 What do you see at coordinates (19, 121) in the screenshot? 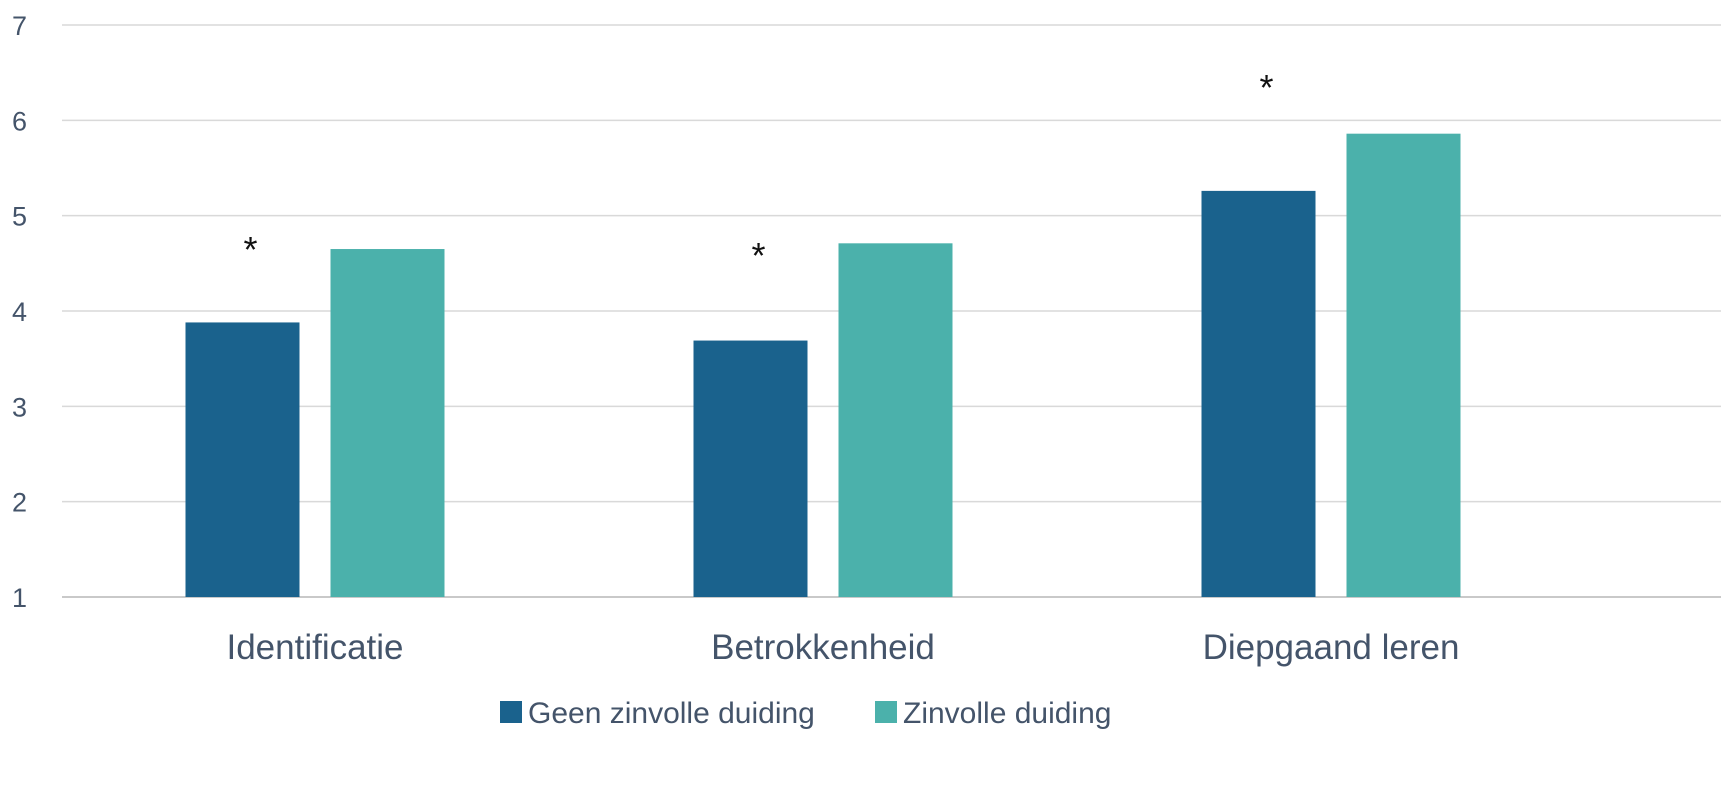
I see `y-tick-label: 6` at bounding box center [19, 121].